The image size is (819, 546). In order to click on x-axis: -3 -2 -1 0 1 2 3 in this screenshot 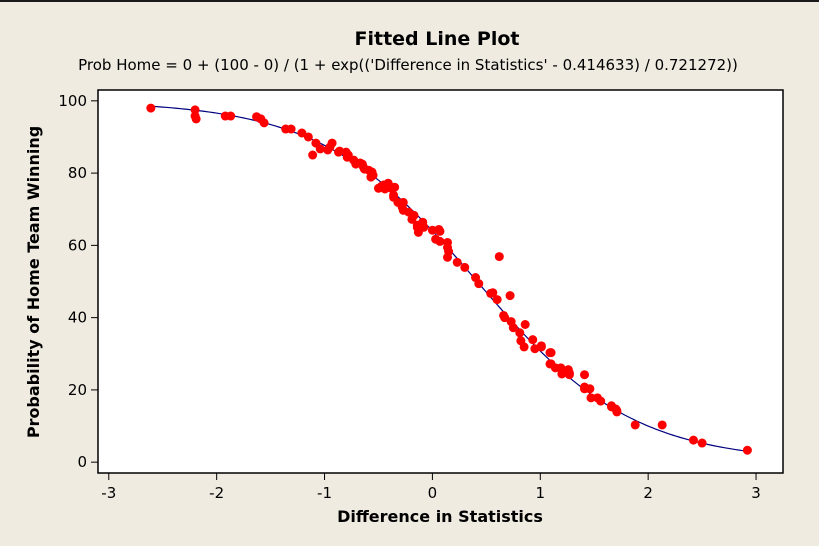, I will do `click(431, 487)`.